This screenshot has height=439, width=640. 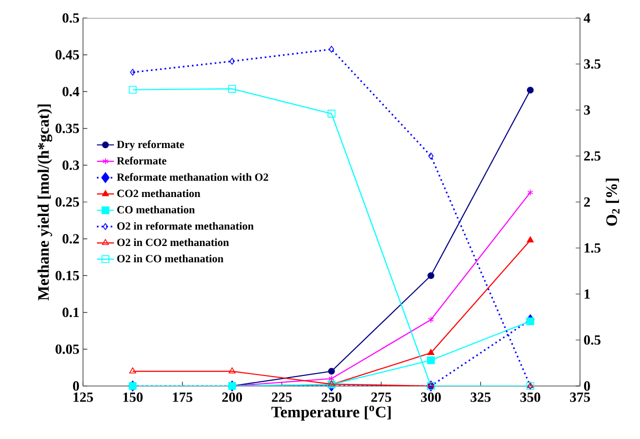 I want to click on x-tick-label: 200, so click(x=232, y=397).